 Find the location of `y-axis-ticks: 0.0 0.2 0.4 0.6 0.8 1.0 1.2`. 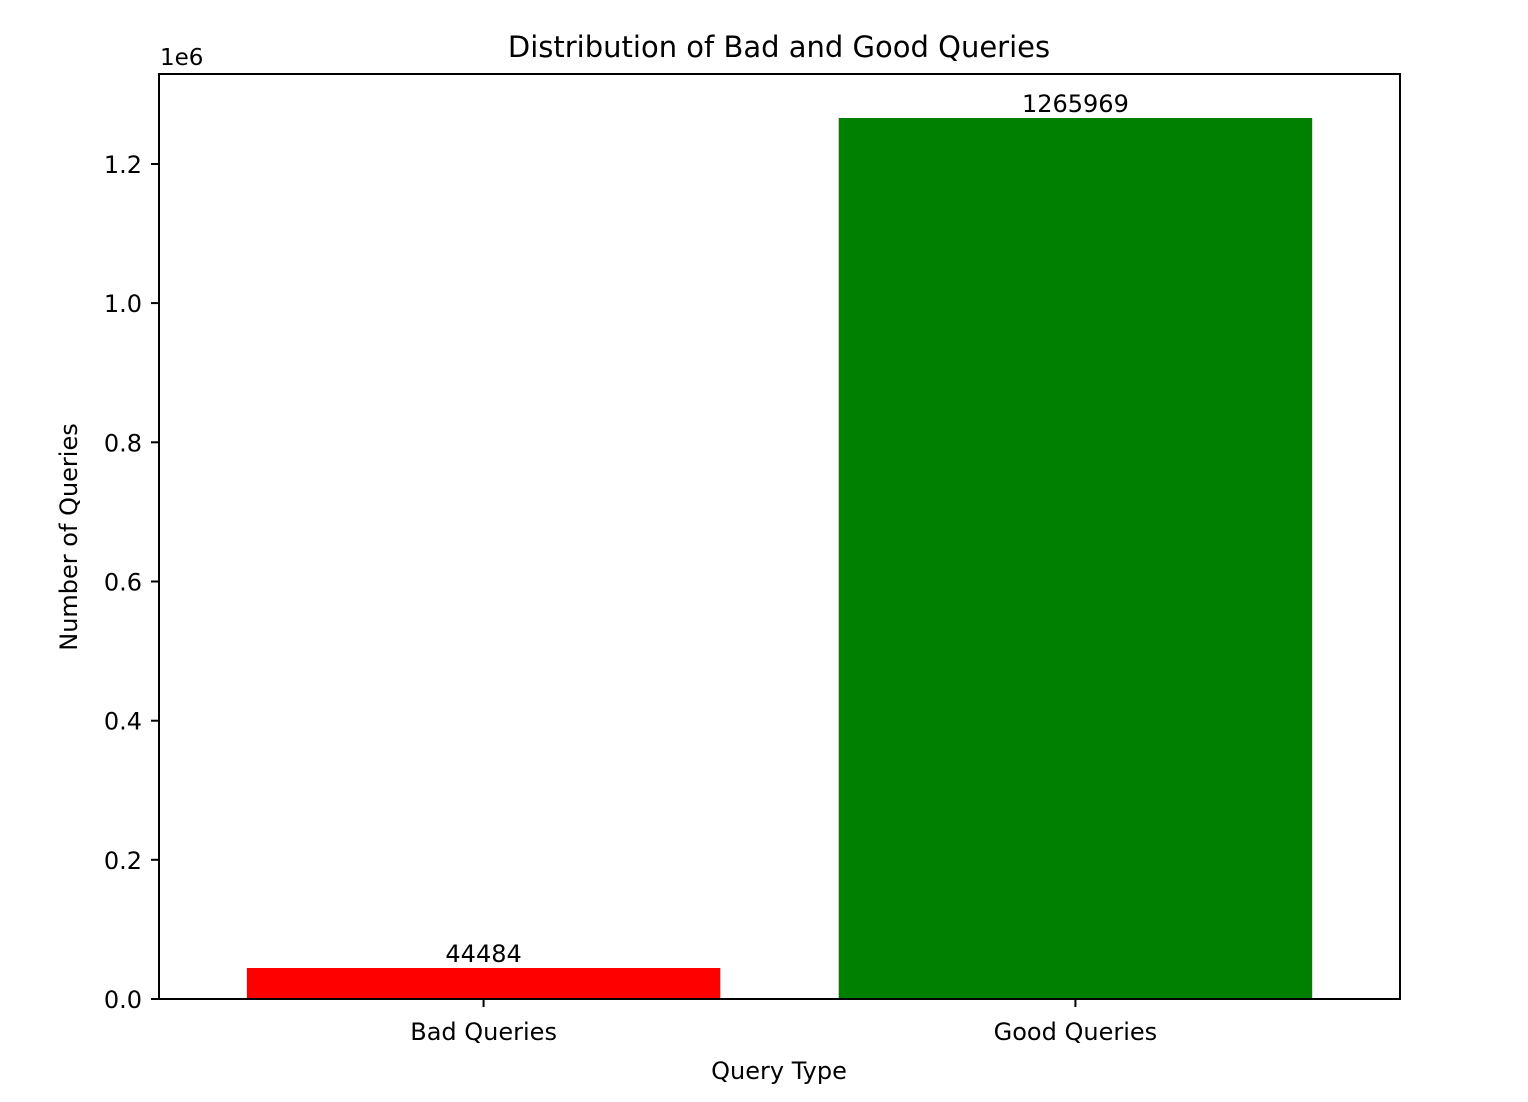

y-axis-ticks: 0.0 0.2 0.4 0.6 0.8 1.0 1.2 is located at coordinates (131, 582).